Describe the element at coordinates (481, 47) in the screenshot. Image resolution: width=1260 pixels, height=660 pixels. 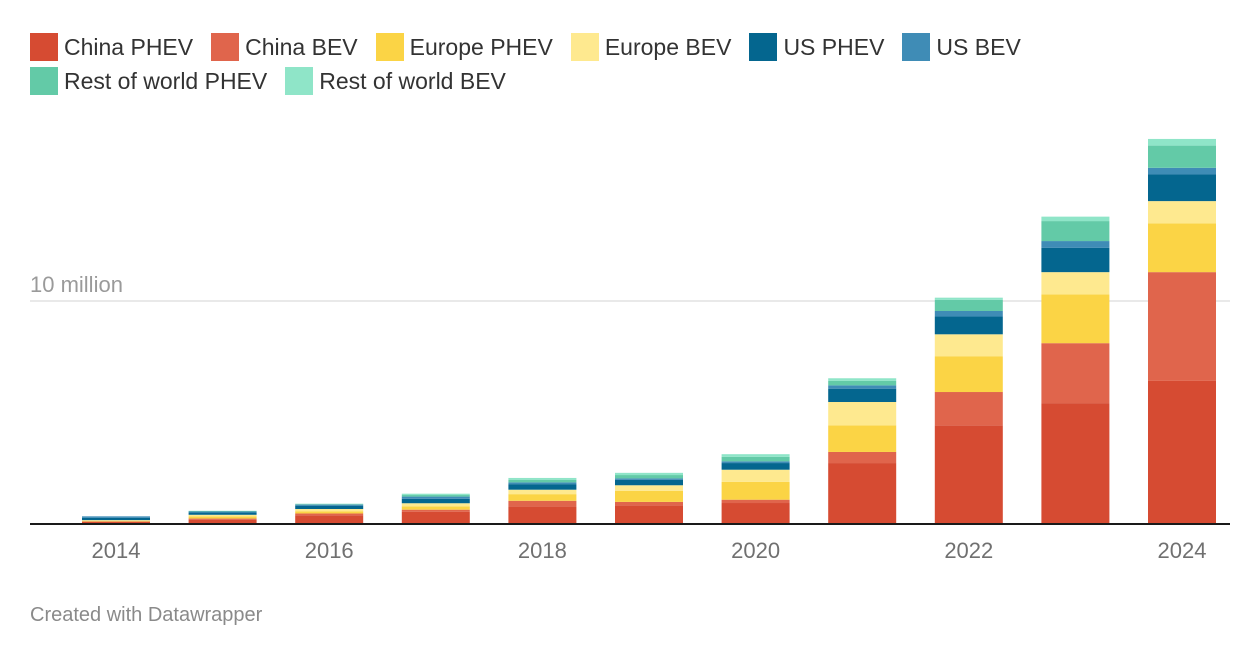
I see `legend-label: Europe PHEV` at that location.